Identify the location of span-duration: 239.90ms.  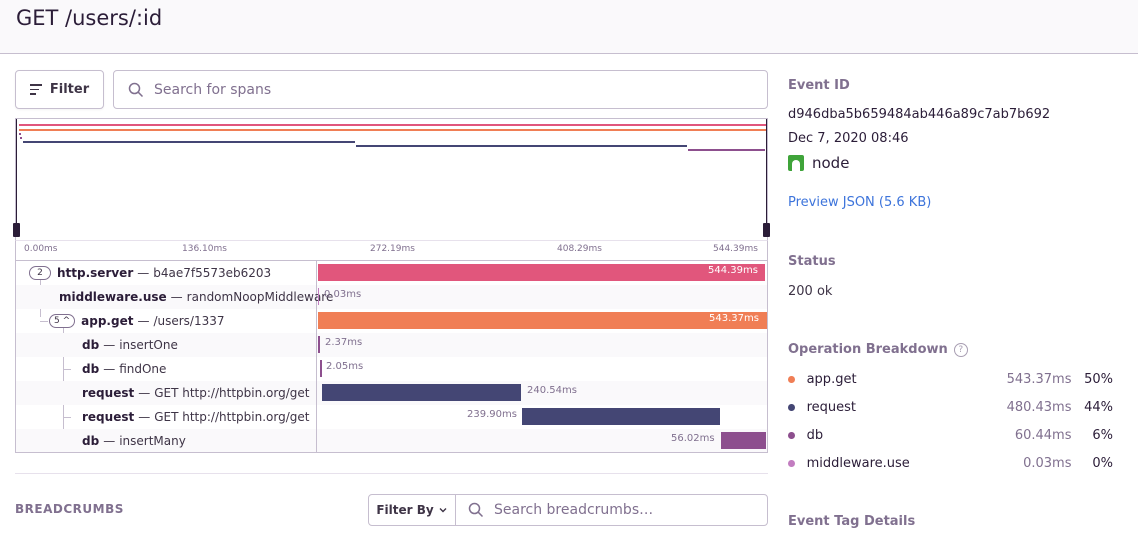
(492, 414).